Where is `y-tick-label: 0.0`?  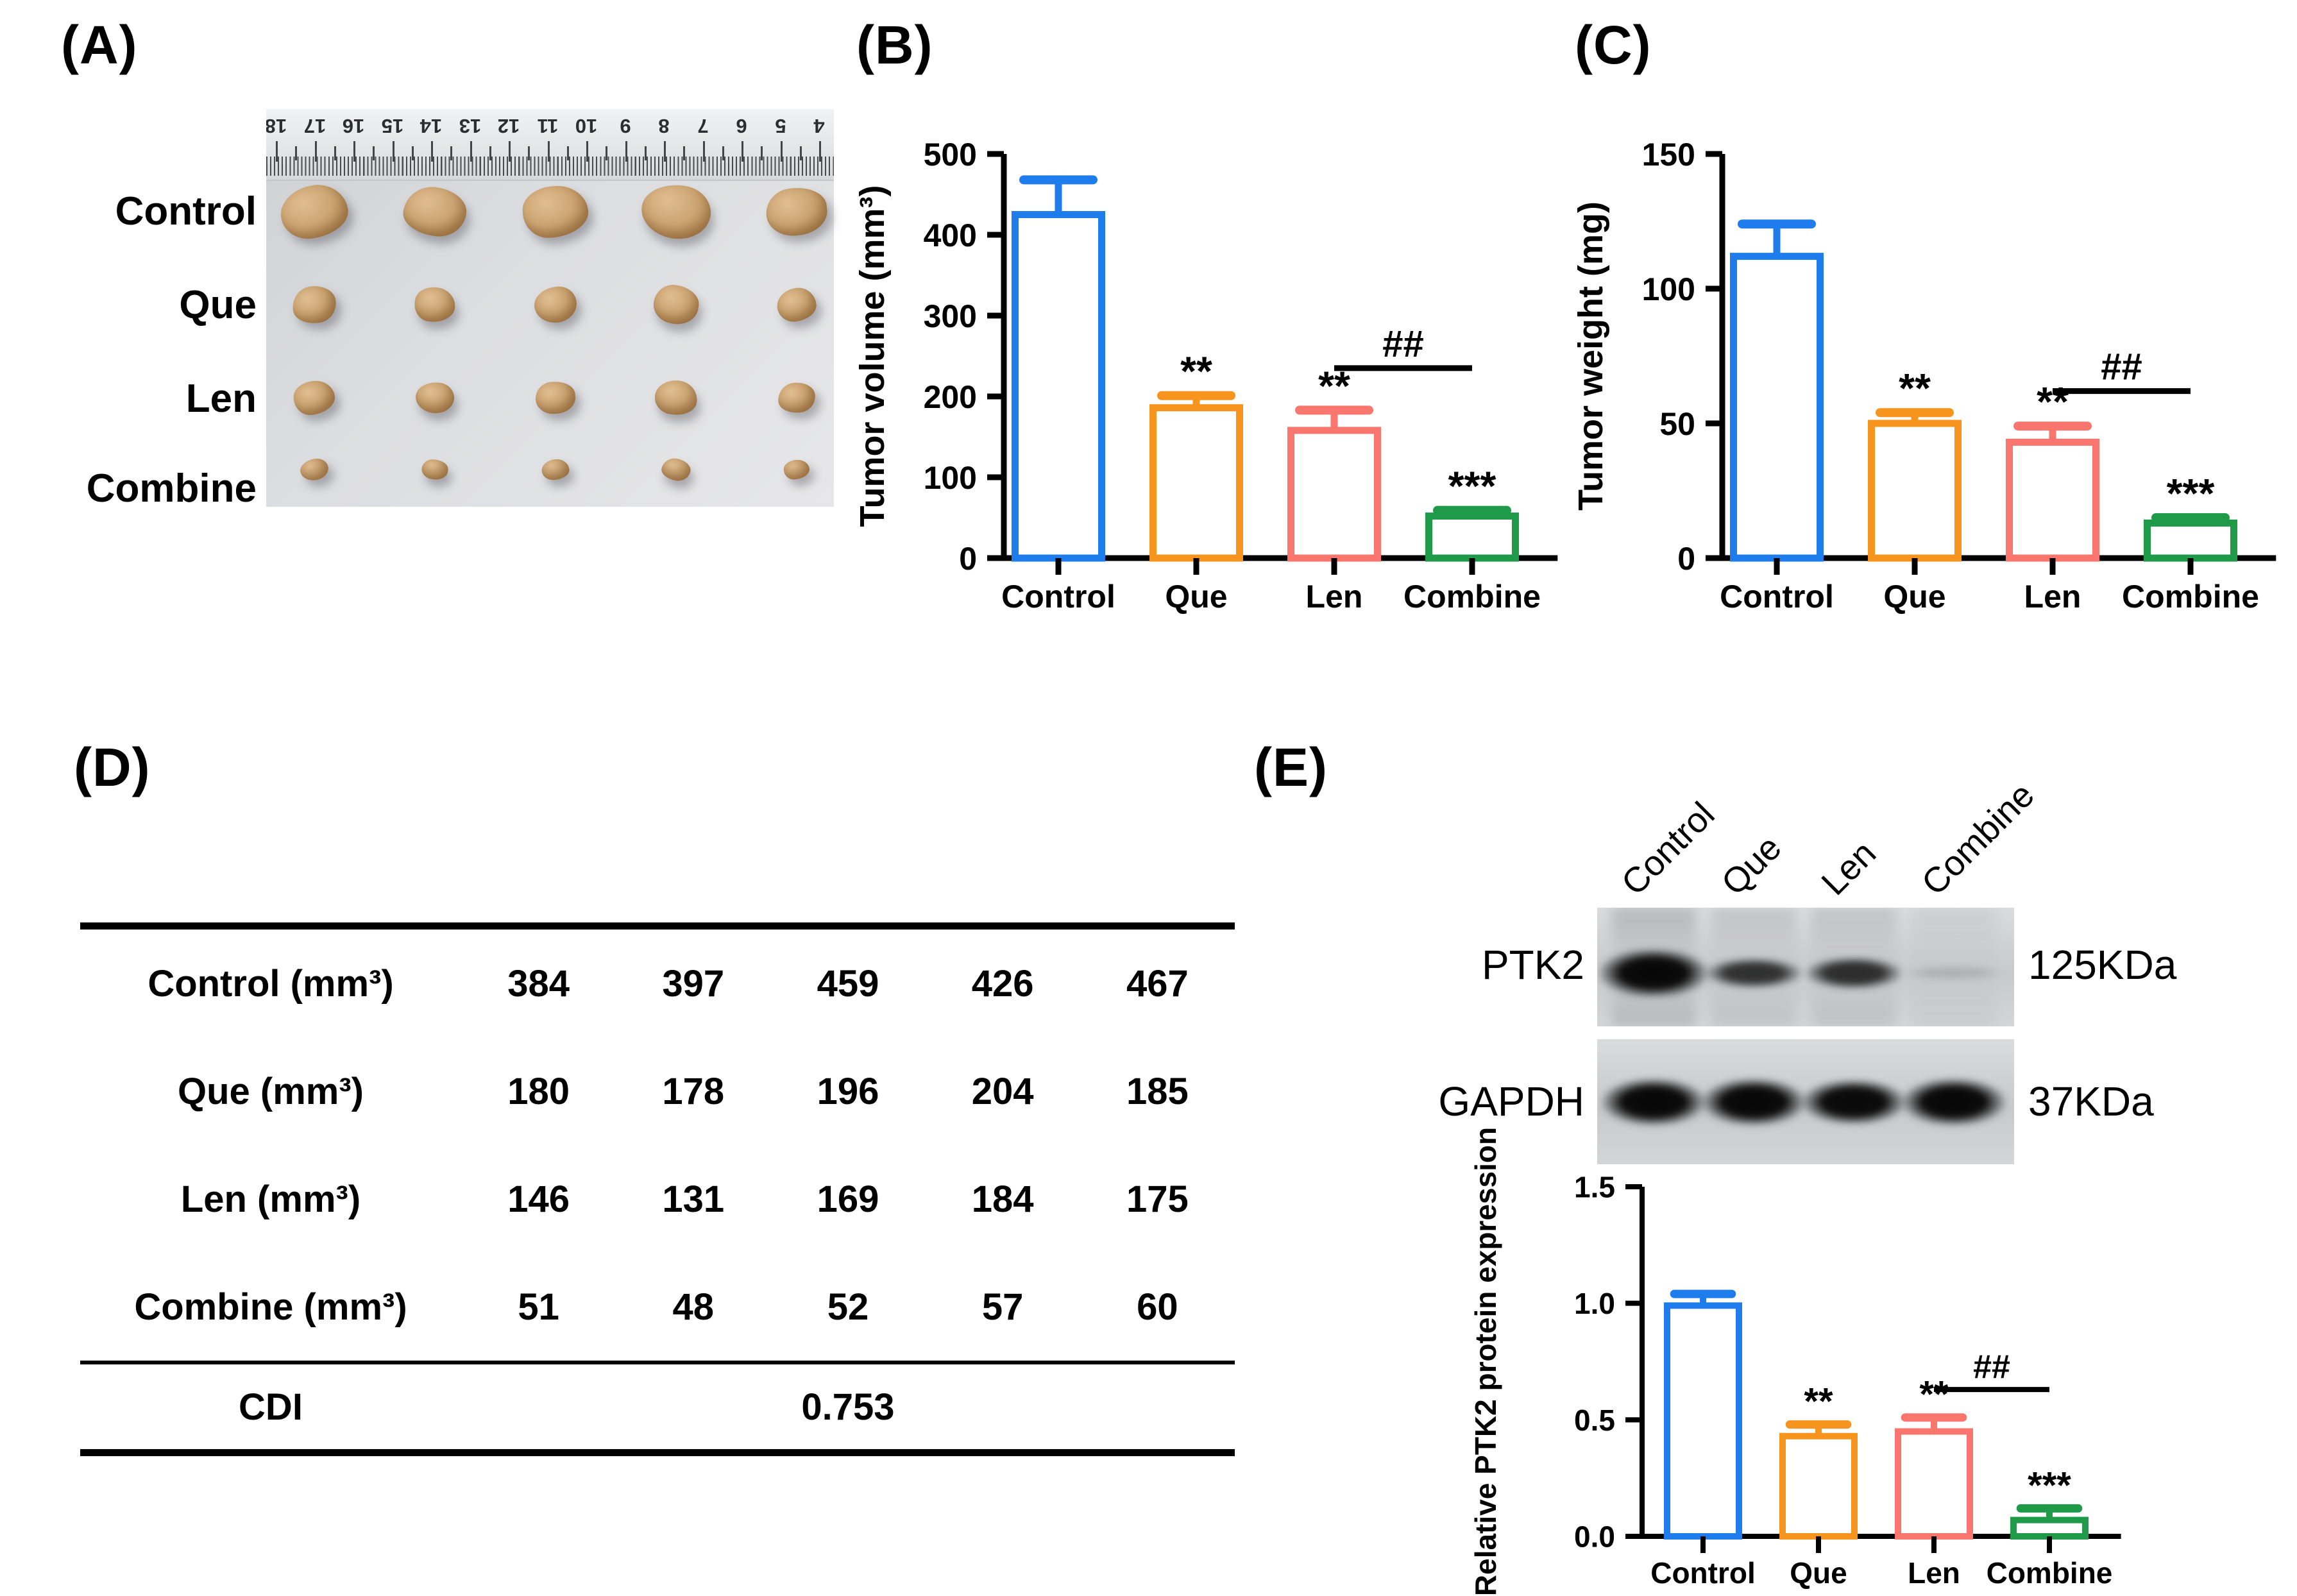 y-tick-label: 0.0 is located at coordinates (1594, 1537).